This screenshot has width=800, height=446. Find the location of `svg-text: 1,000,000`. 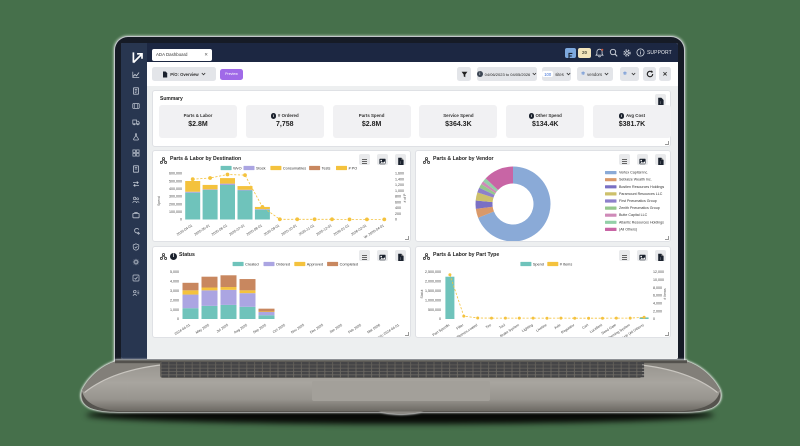

svg-text: 1,000,000 is located at coordinates (433, 300).